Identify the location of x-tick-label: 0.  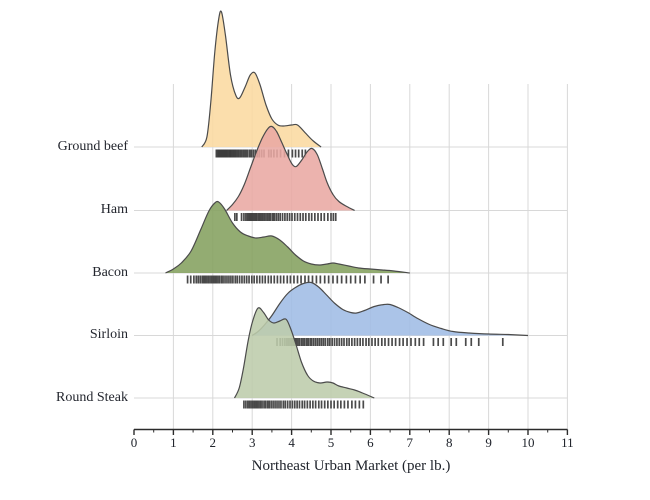
(134, 442).